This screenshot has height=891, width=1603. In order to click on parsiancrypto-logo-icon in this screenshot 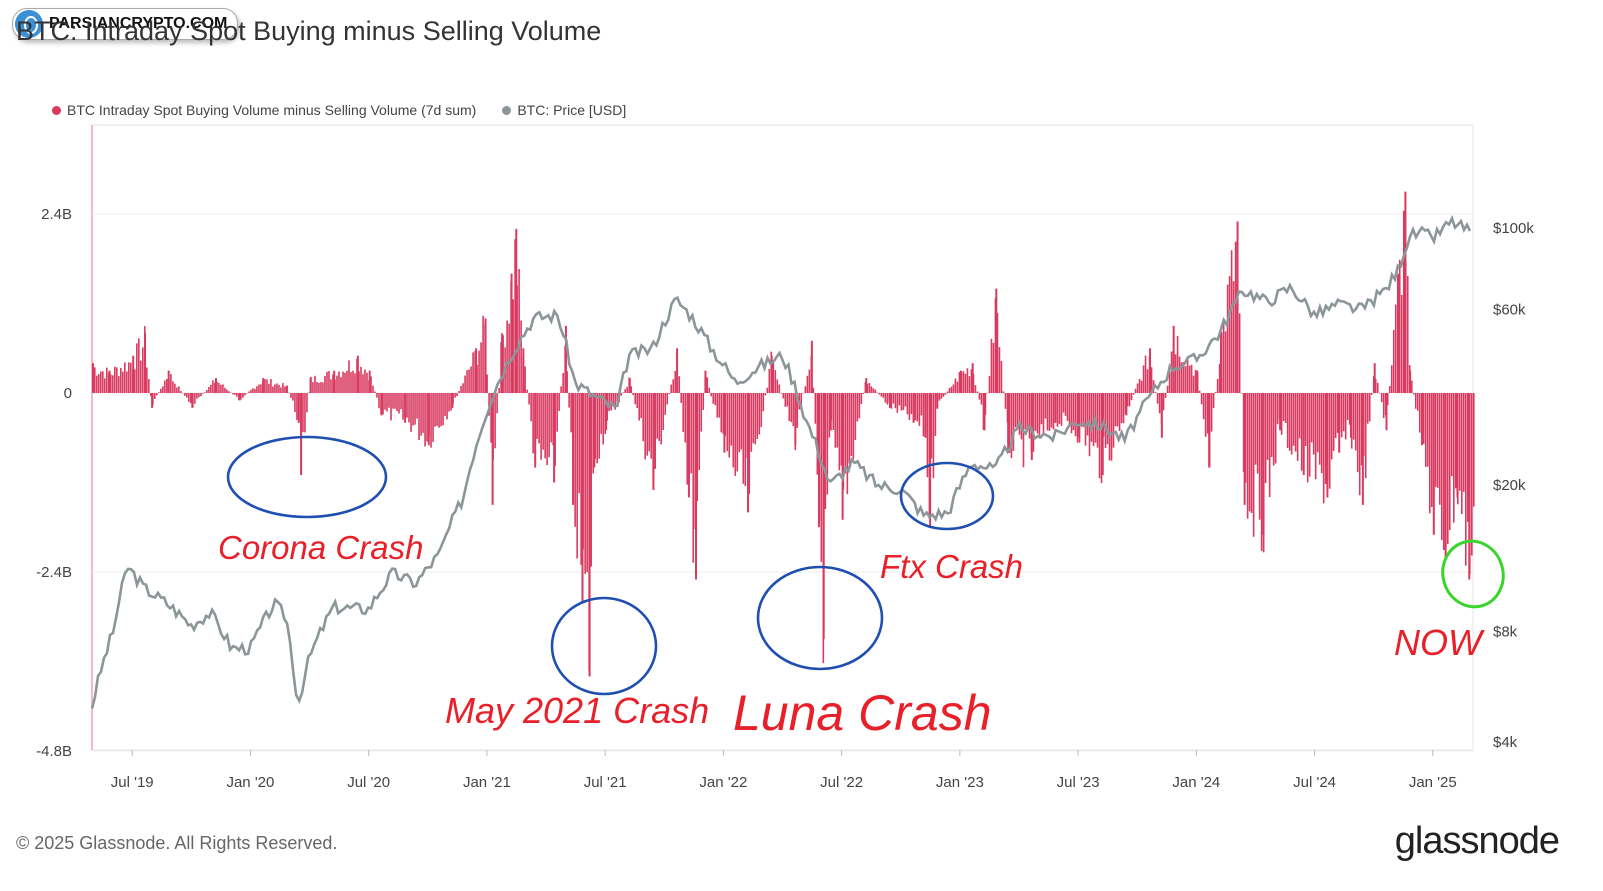, I will do `click(29, 24)`.